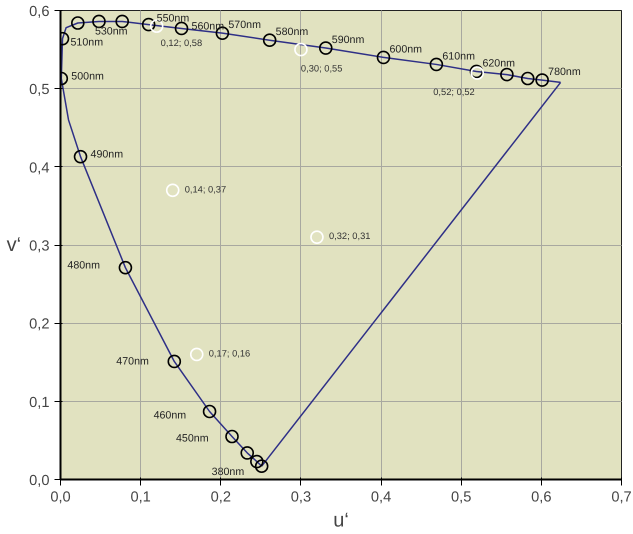  What do you see at coordinates (459, 56) in the screenshot?
I see `annotation: 610nm` at bounding box center [459, 56].